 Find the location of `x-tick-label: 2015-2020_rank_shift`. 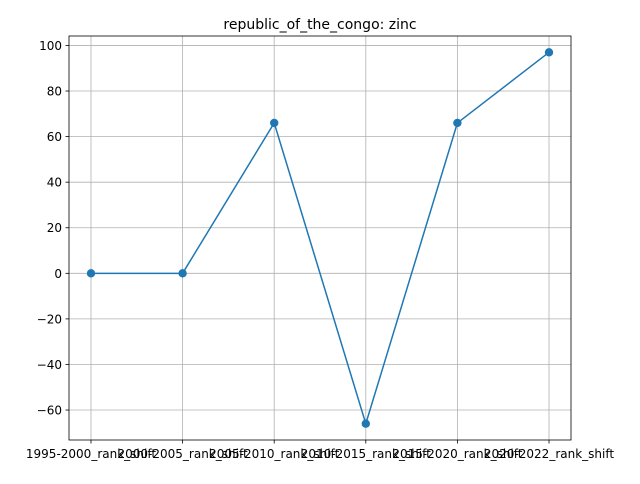

x-tick-label: 2015-2020_rank_shift is located at coordinates (457, 454).